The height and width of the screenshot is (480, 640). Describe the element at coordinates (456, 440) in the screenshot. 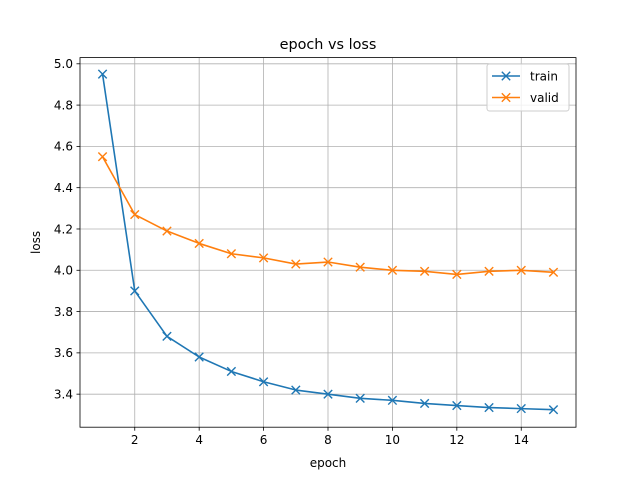

I see `x-tick-label: 12` at that location.